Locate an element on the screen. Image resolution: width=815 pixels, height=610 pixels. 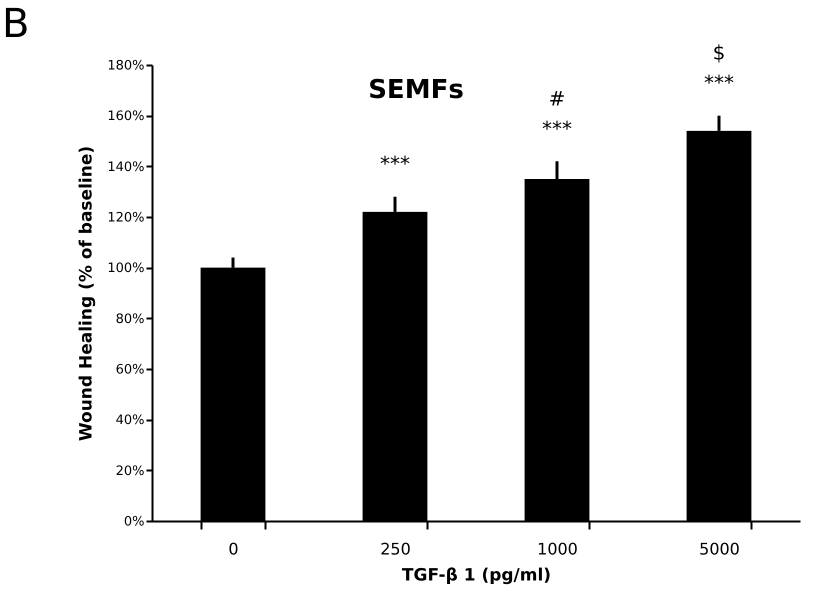
y-tick-label: 60% is located at coordinates (130, 370).